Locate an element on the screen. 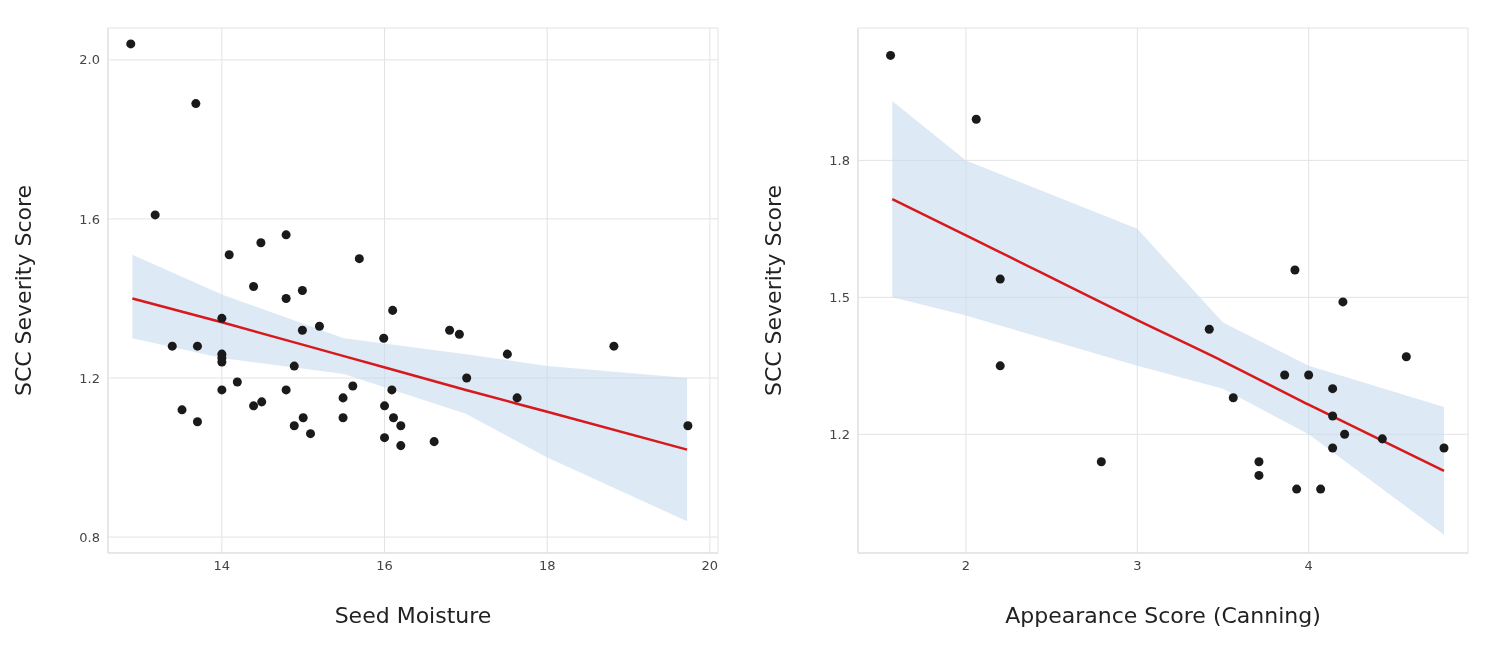  y-tick-label: 2.0 is located at coordinates (89, 60).